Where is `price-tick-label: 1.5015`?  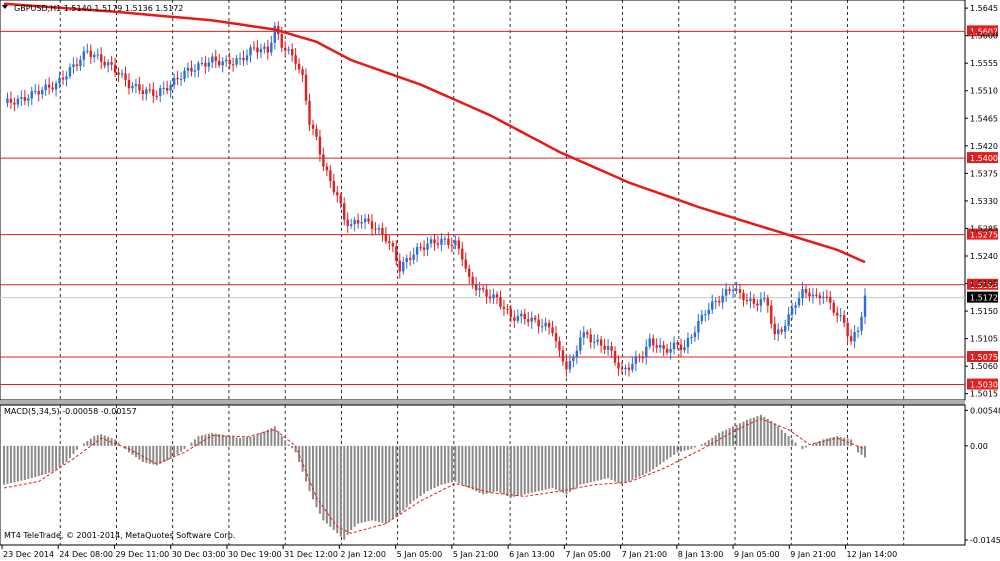
price-tick-label: 1.5015 is located at coordinates (984, 394).